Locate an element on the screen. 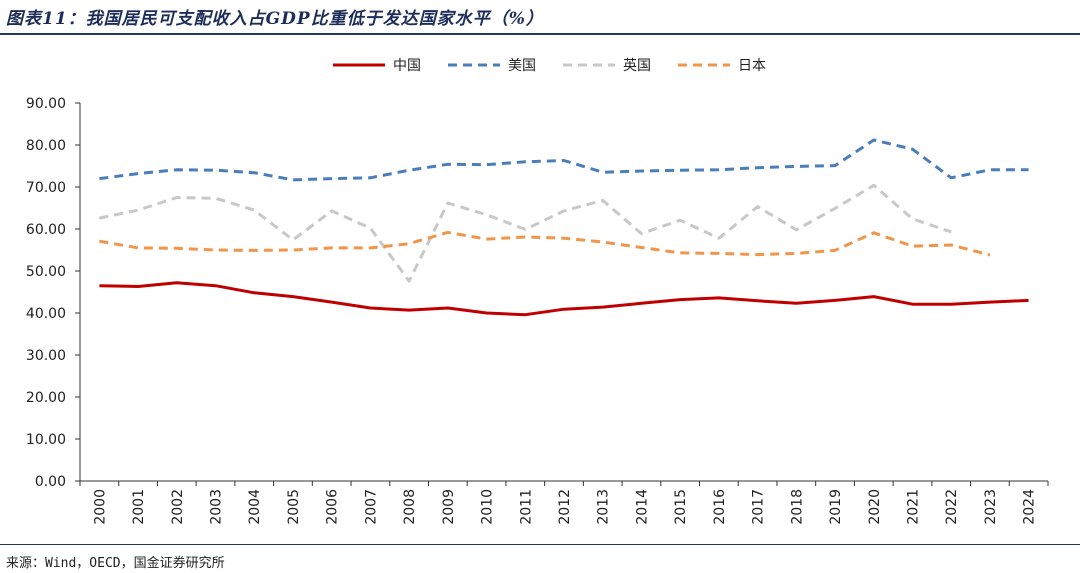 Image resolution: width=1080 pixels, height=573 pixels. x-tick-label: 2000 is located at coordinates (100, 507).